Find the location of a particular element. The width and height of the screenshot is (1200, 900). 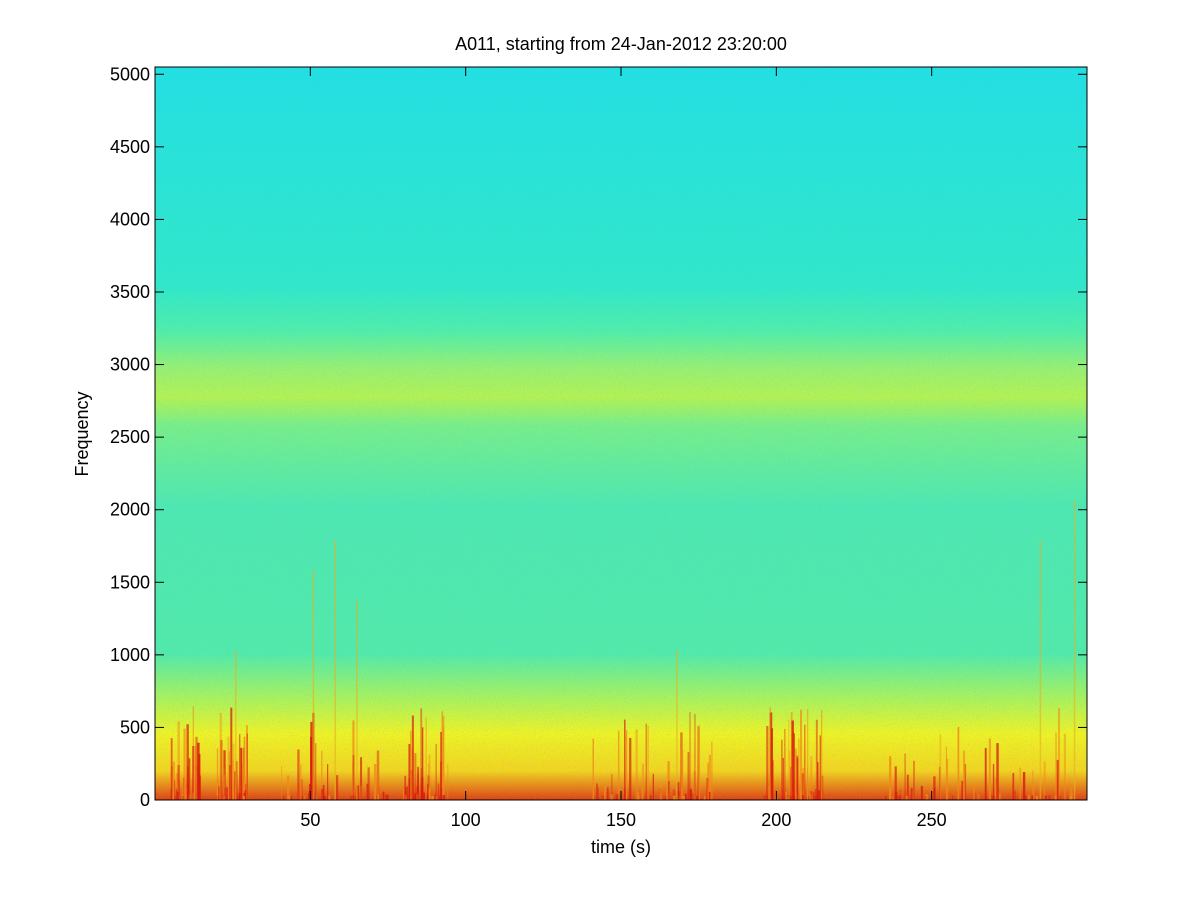

x-tick-label: 100 is located at coordinates (466, 820).